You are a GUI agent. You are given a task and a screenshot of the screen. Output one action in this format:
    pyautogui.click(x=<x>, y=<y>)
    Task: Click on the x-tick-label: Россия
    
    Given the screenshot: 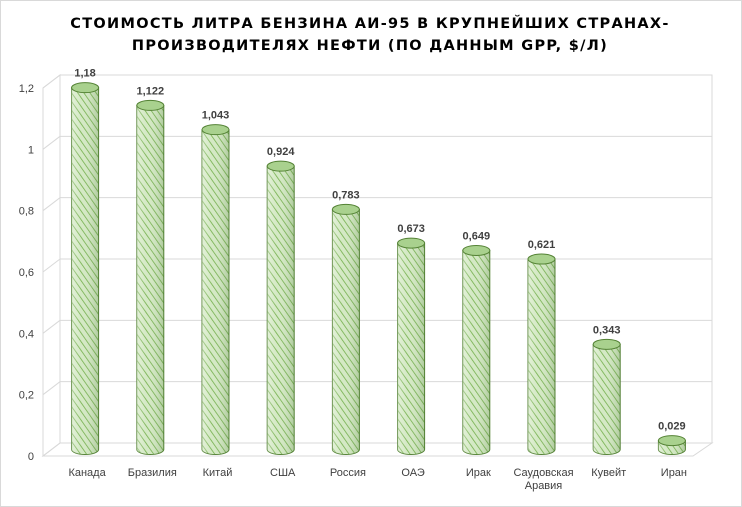 What is the action you would take?
    pyautogui.click(x=348, y=473)
    